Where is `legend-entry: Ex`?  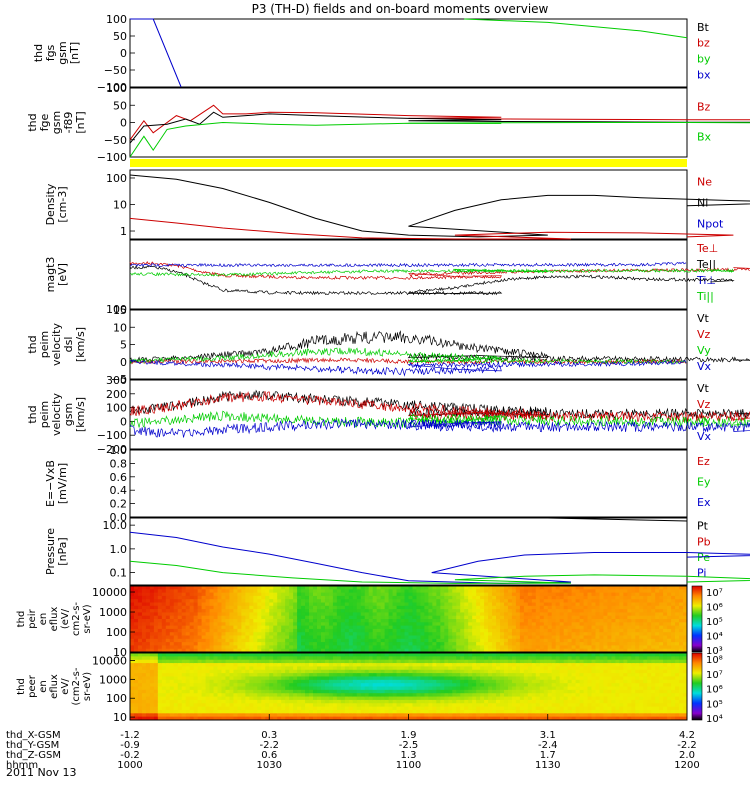 legend-entry: Ex is located at coordinates (704, 502).